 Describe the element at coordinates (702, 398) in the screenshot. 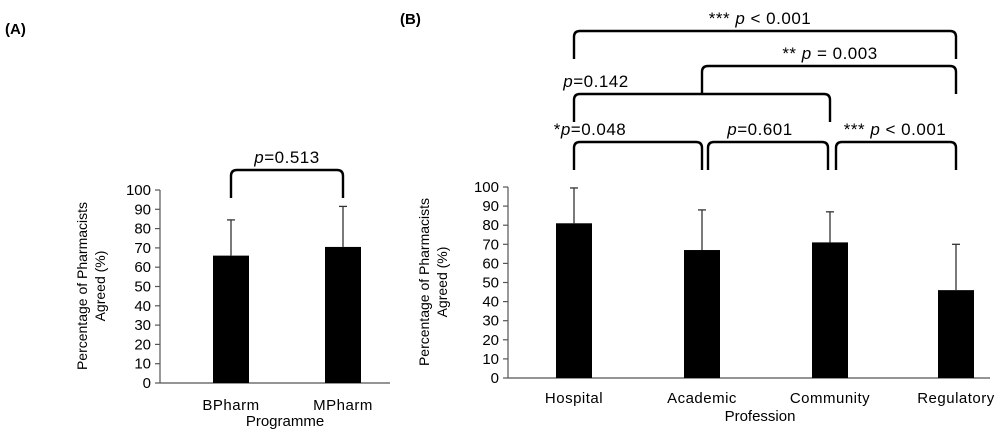

I see `x-tick-label: Academic` at that location.